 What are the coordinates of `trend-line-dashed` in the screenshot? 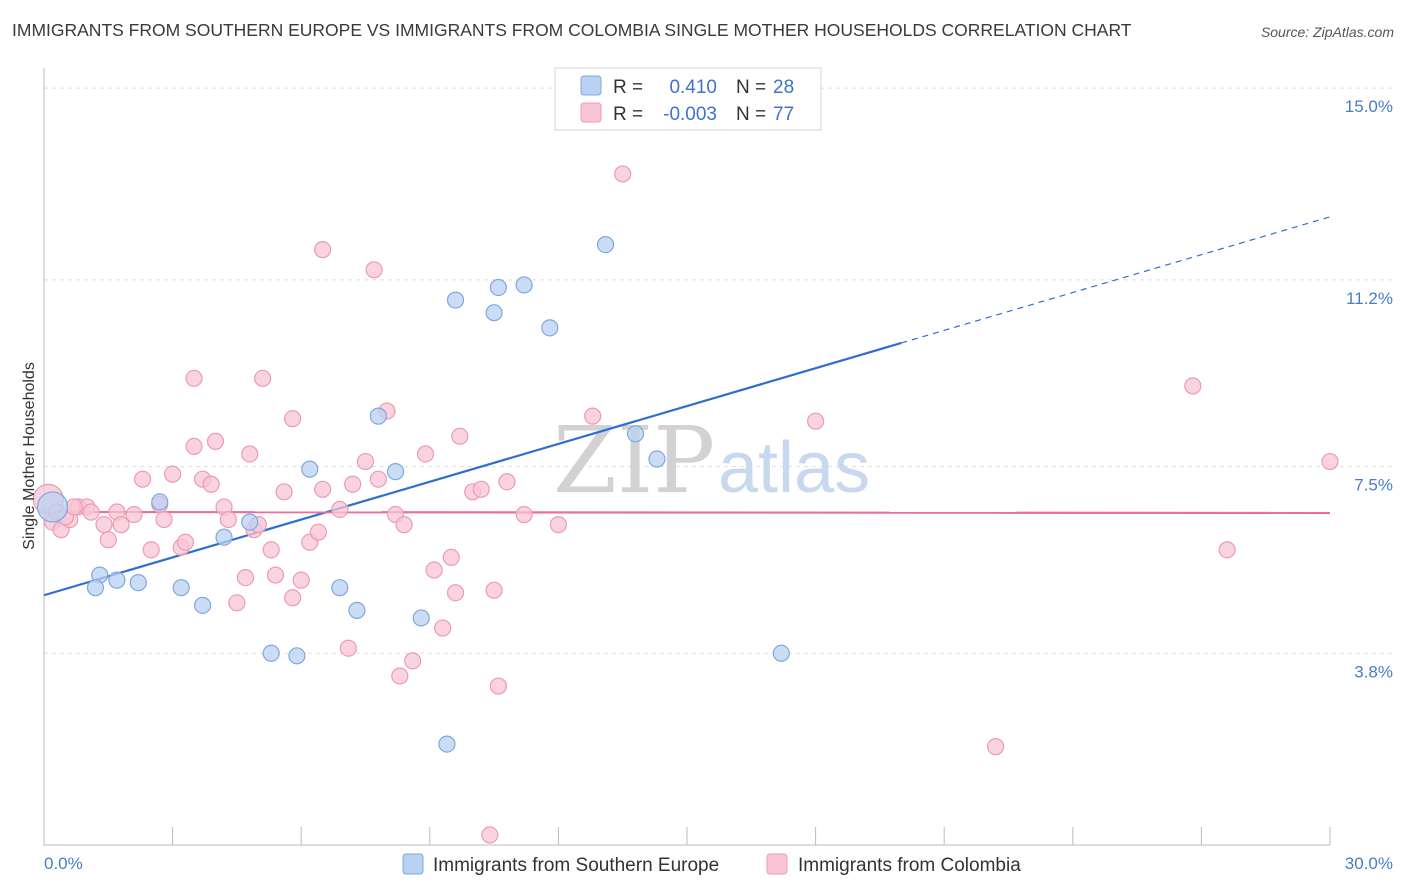 It's located at (1116, 280).